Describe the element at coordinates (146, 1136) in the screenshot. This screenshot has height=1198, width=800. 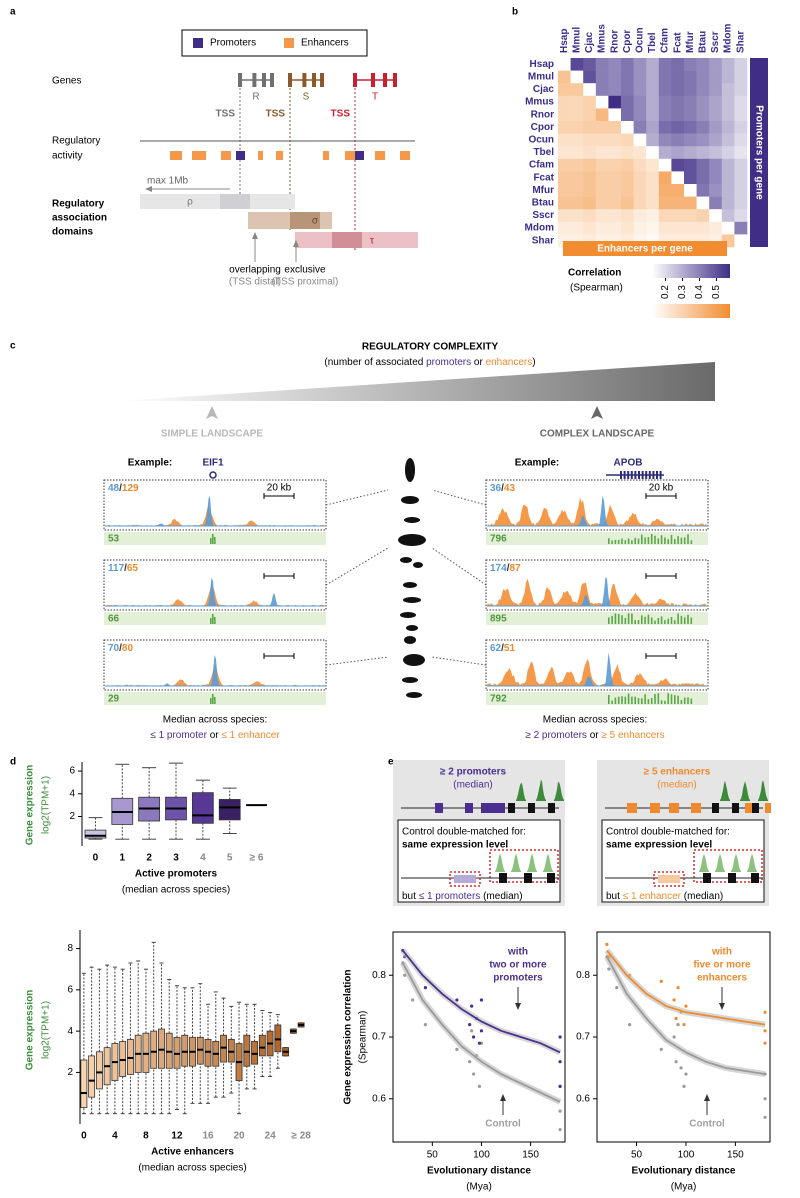
I see `x-tick-label: 8` at that location.